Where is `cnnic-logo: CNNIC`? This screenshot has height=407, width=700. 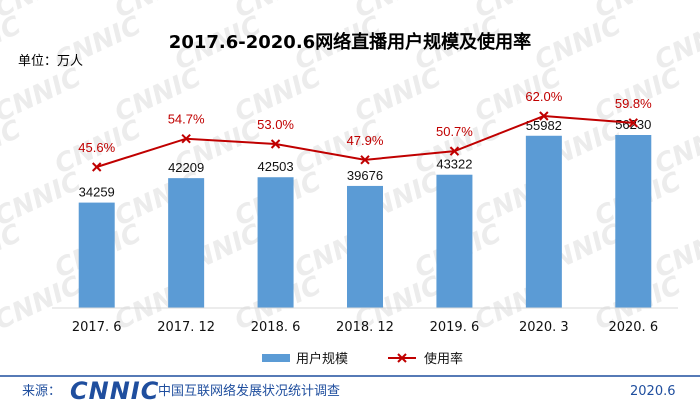 cnnic-logo: CNNIC is located at coordinates (114, 391).